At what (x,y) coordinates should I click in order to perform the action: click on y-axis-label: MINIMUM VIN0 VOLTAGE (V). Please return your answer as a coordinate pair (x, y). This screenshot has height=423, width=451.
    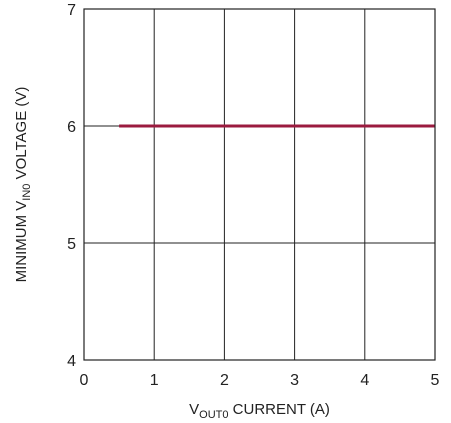
    Looking at the image, I should click on (23, 185).